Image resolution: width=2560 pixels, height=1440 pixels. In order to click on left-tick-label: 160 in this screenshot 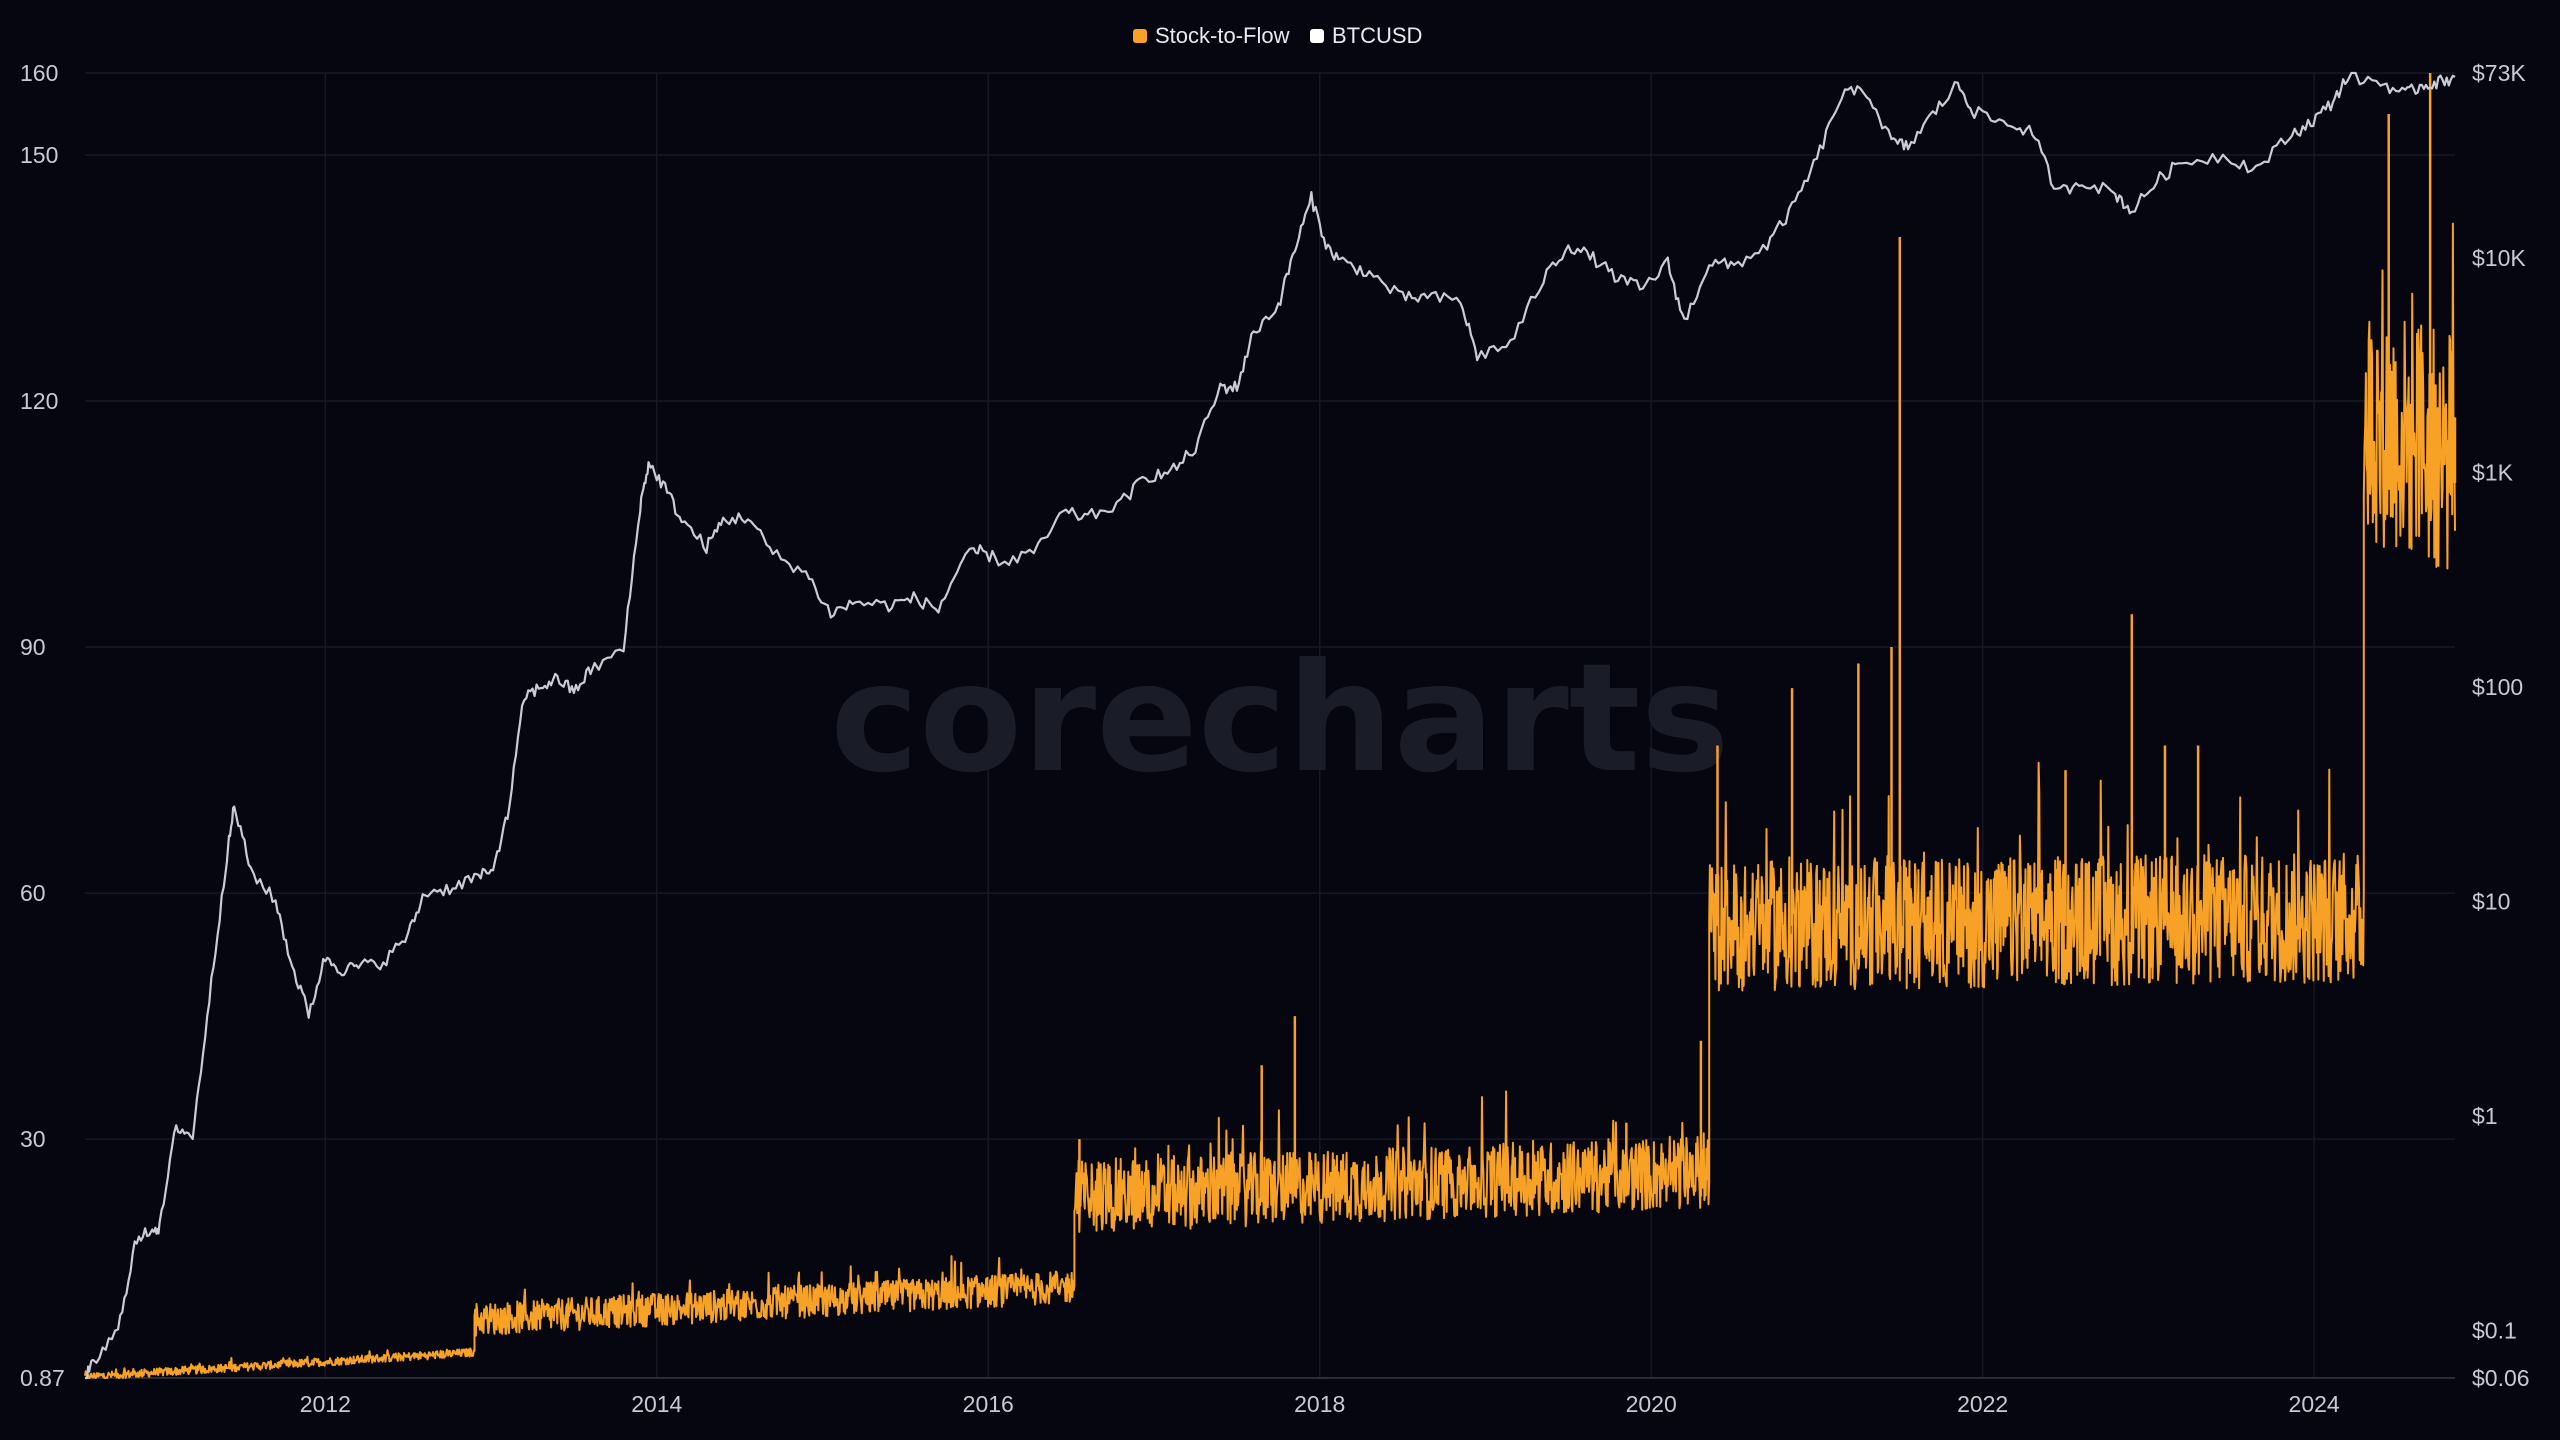, I will do `click(39, 73)`.